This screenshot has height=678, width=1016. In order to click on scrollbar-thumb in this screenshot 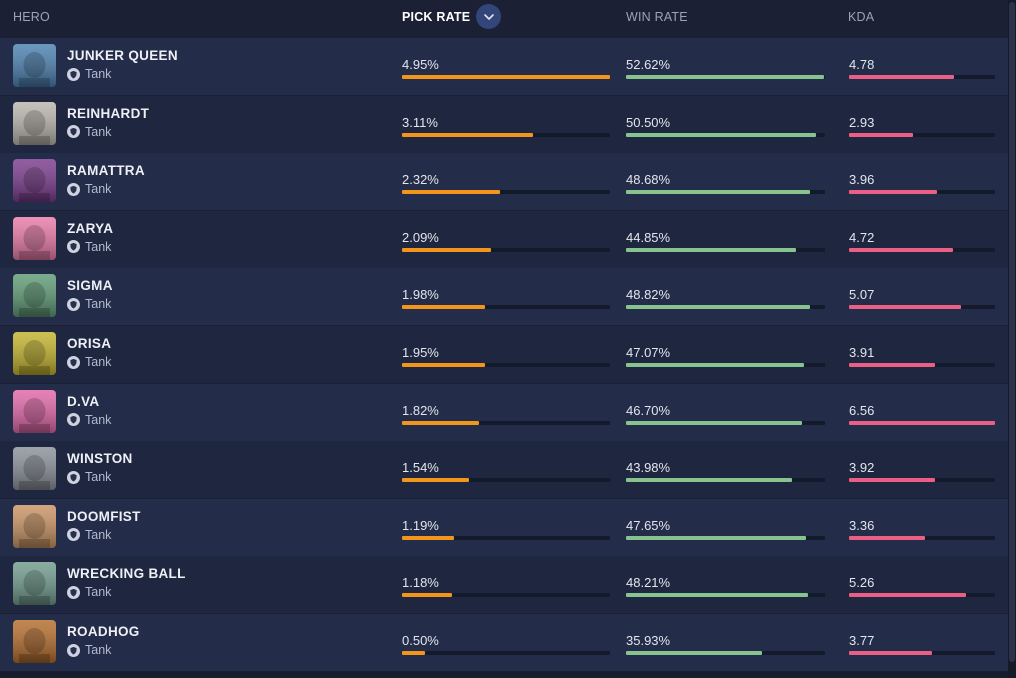, I will do `click(1012, 332)`.